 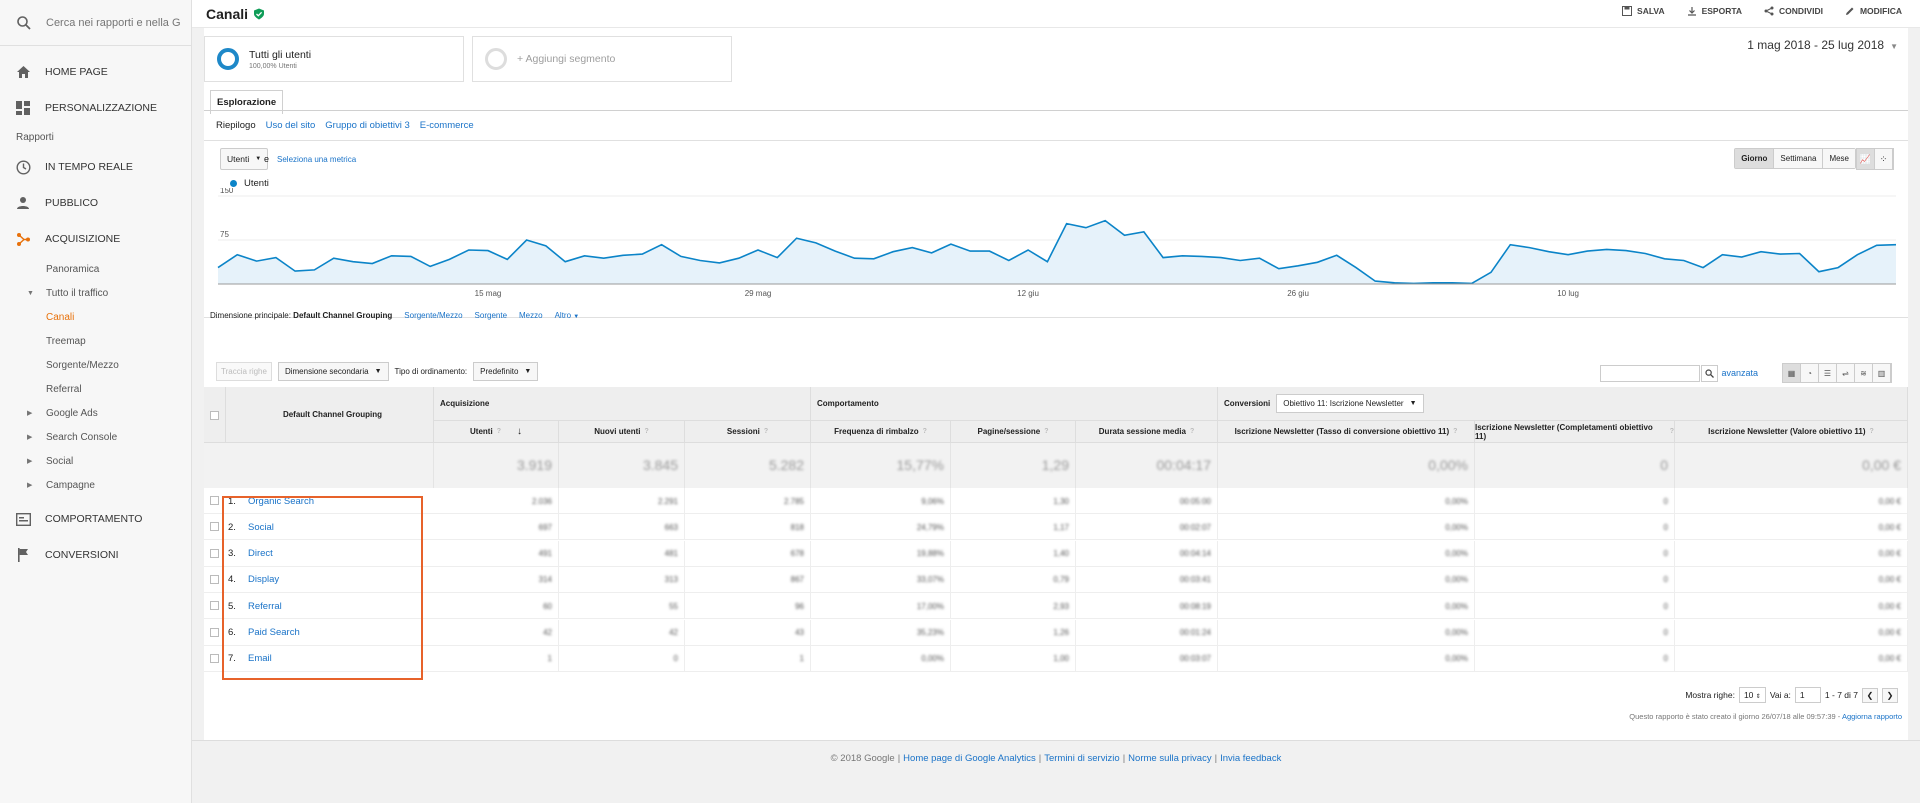 What do you see at coordinates (244, 159) in the screenshot?
I see `metric-dropdown: Utenti ▼` at bounding box center [244, 159].